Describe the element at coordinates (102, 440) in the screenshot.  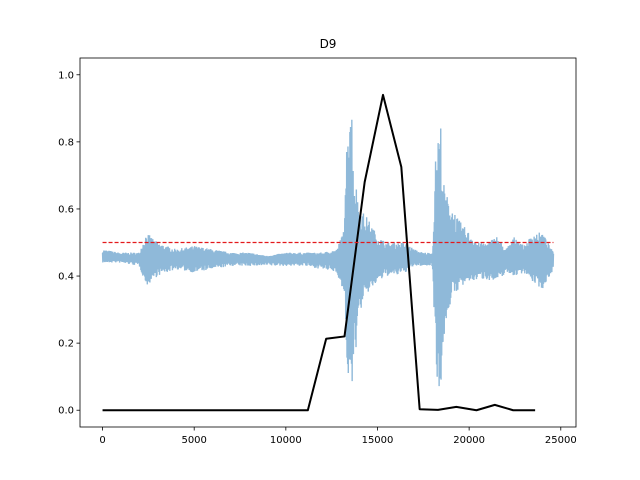
I see `x-tick-label: 0` at that location.